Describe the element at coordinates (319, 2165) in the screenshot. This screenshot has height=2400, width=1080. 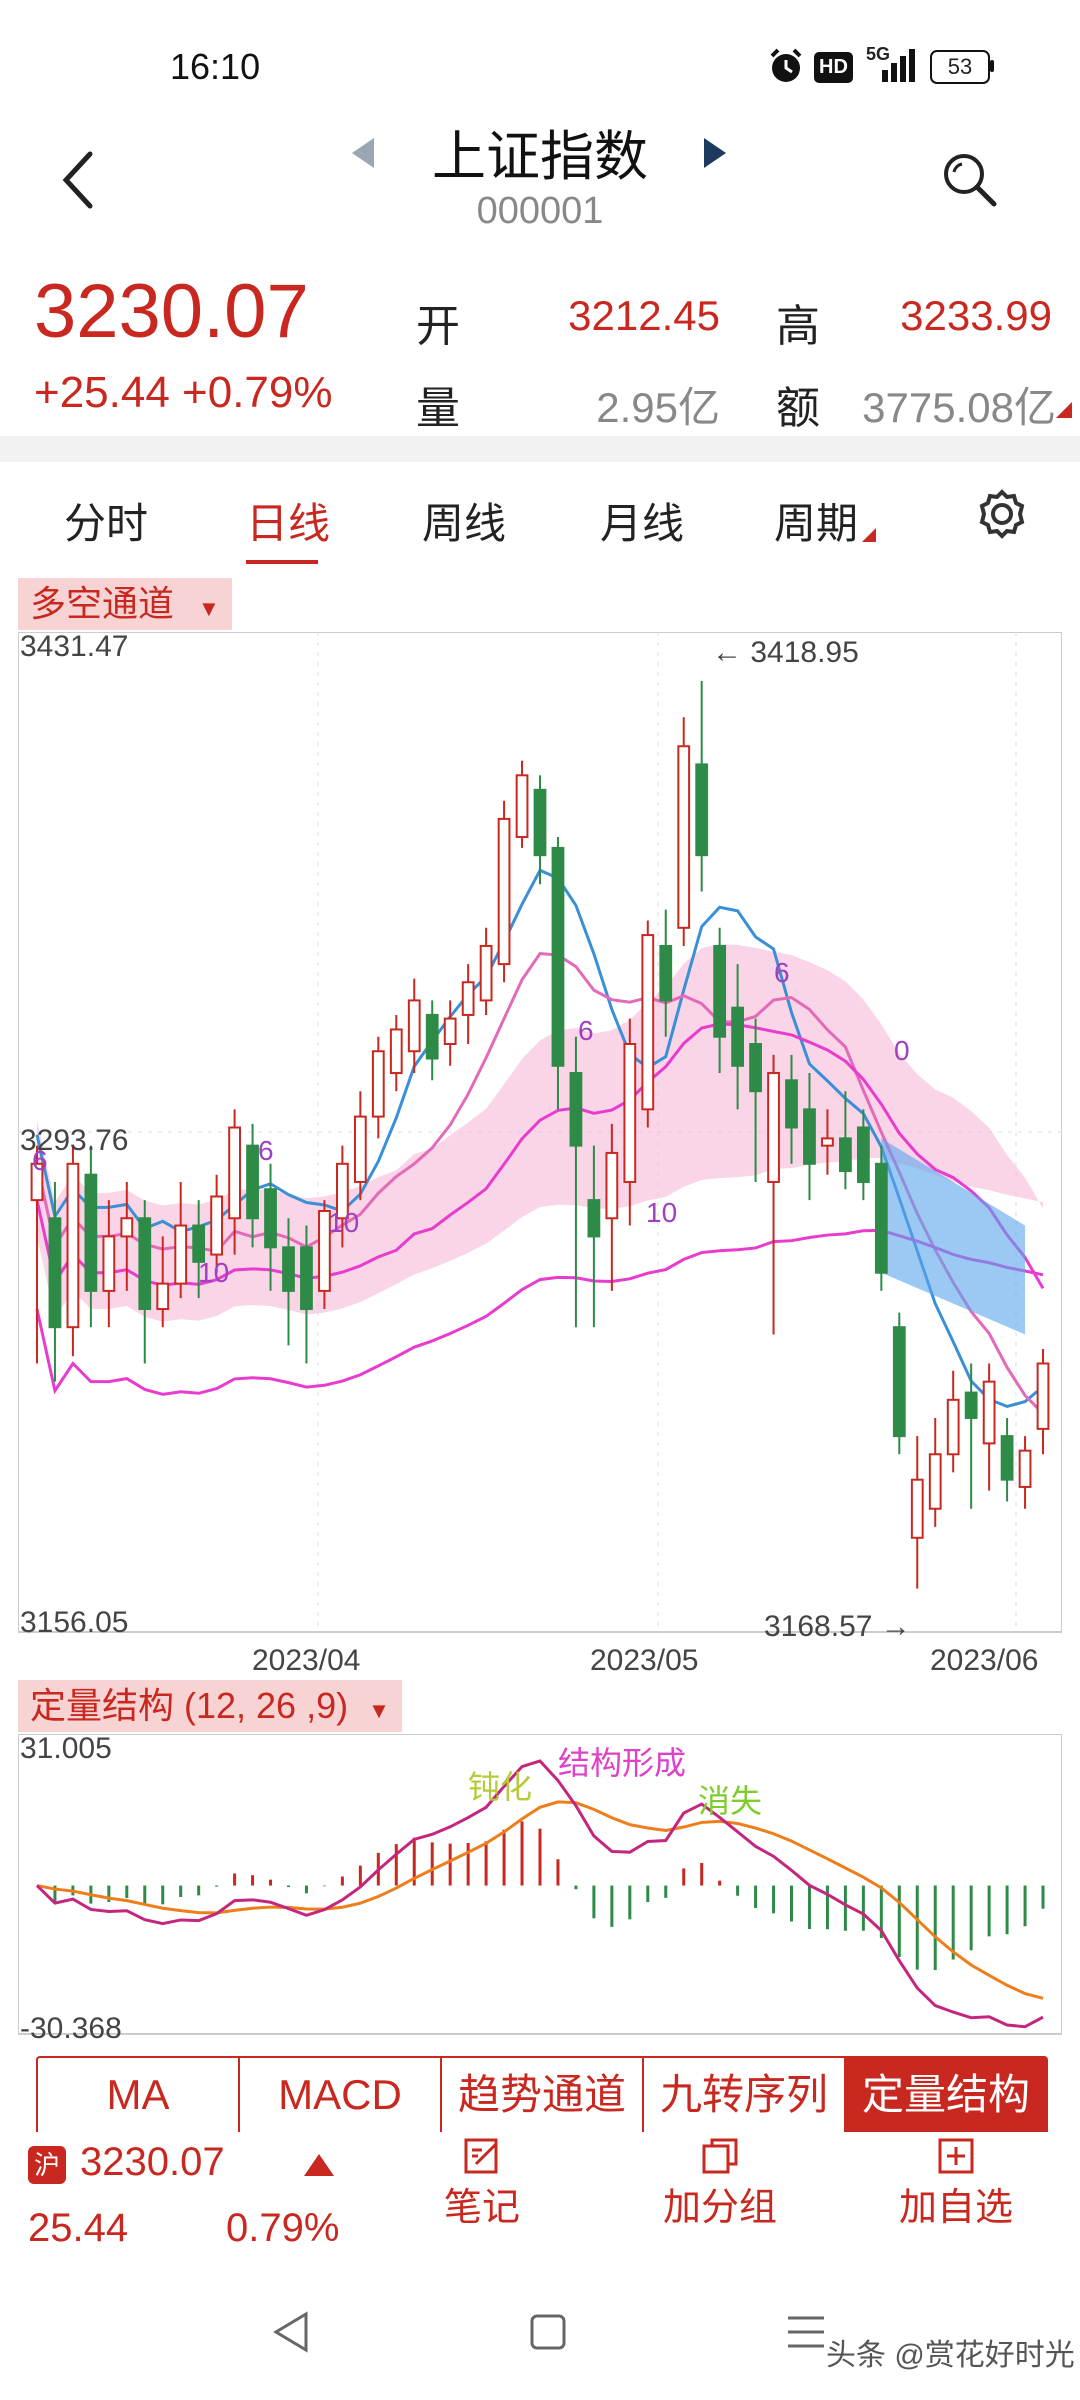
I see `up-arrow-icon` at that location.